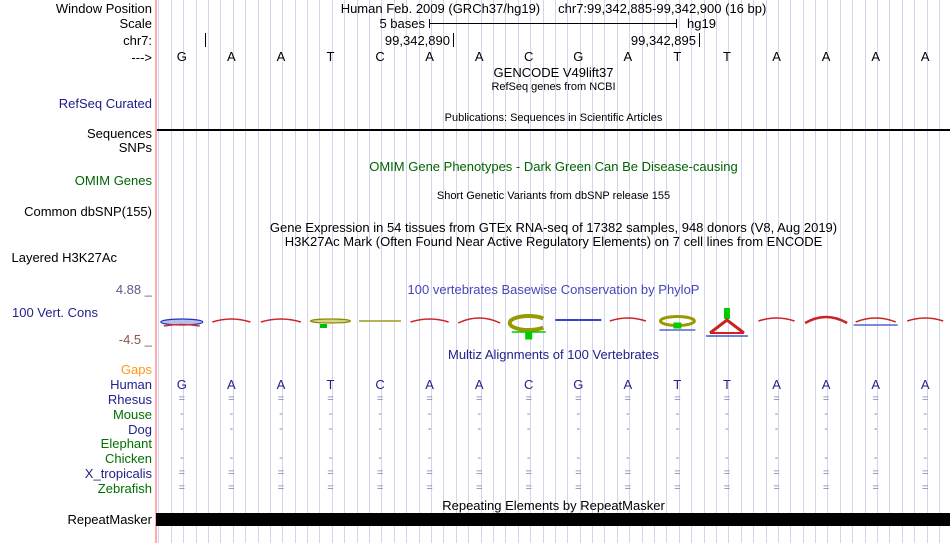 The image size is (950, 543). Describe the element at coordinates (140, 429) in the screenshot. I see `species-label-dog: Dog` at that location.